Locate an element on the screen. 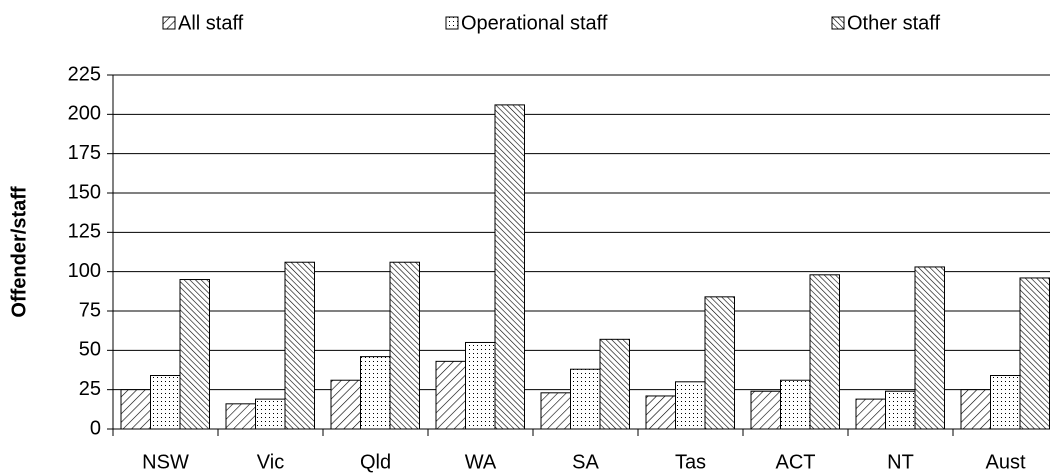 This screenshot has height=476, width=1050. x-tick-label: SA is located at coordinates (585, 462).